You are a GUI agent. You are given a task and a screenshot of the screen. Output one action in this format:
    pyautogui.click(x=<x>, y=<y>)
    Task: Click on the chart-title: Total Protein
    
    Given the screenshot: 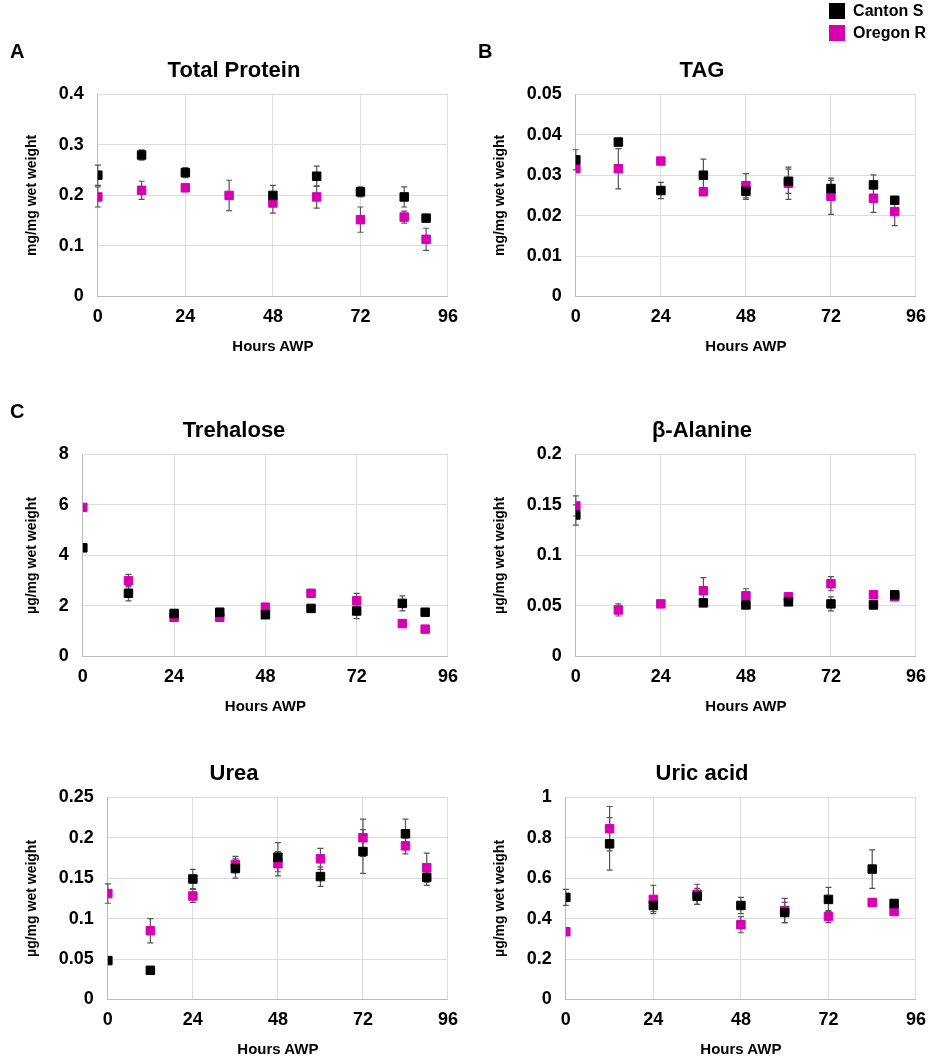 What is the action you would take?
    pyautogui.click(x=234, y=70)
    